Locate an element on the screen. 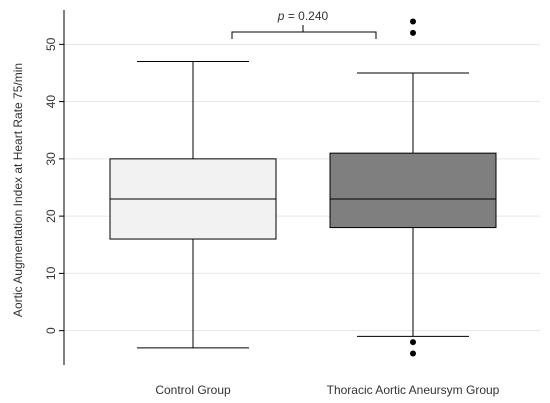  x-category-label: Control Group is located at coordinates (193, 390).